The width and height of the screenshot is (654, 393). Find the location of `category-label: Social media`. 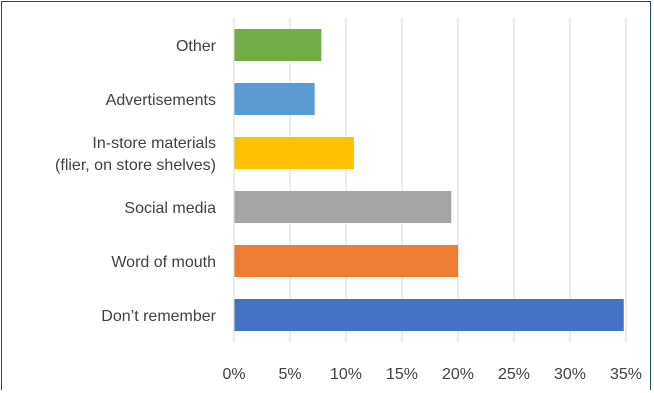

category-label: Social media is located at coordinates (170, 208).